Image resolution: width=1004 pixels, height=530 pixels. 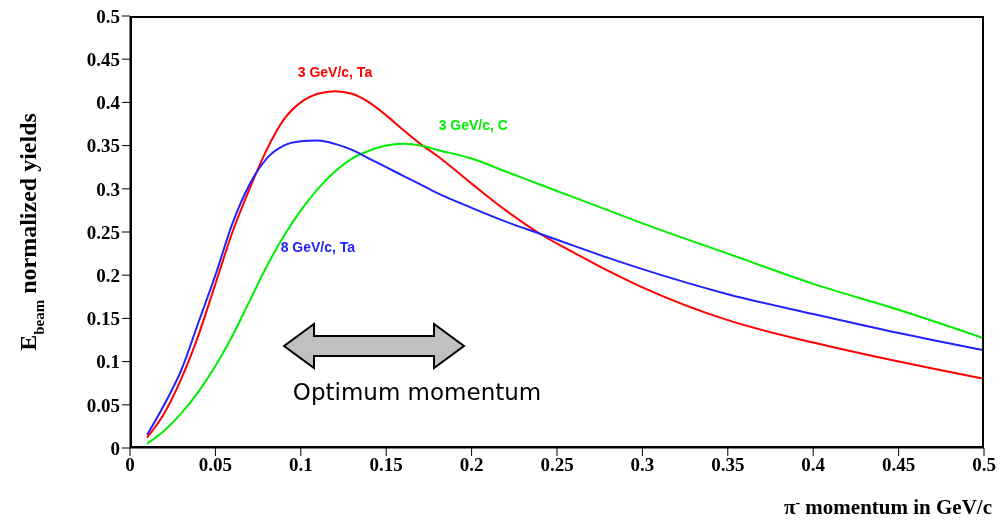 What do you see at coordinates (300, 465) in the screenshot?
I see `x-tick-label: 0.1` at bounding box center [300, 465].